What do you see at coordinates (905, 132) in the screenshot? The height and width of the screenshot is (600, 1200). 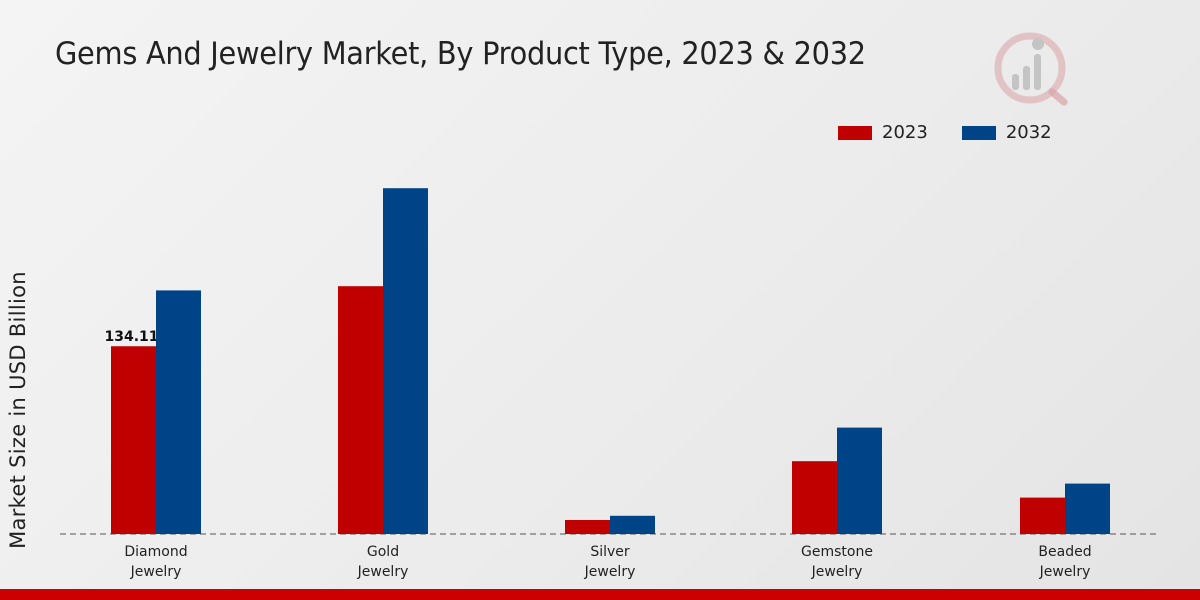 I see `legend-label-2023: 2023` at bounding box center [905, 132].